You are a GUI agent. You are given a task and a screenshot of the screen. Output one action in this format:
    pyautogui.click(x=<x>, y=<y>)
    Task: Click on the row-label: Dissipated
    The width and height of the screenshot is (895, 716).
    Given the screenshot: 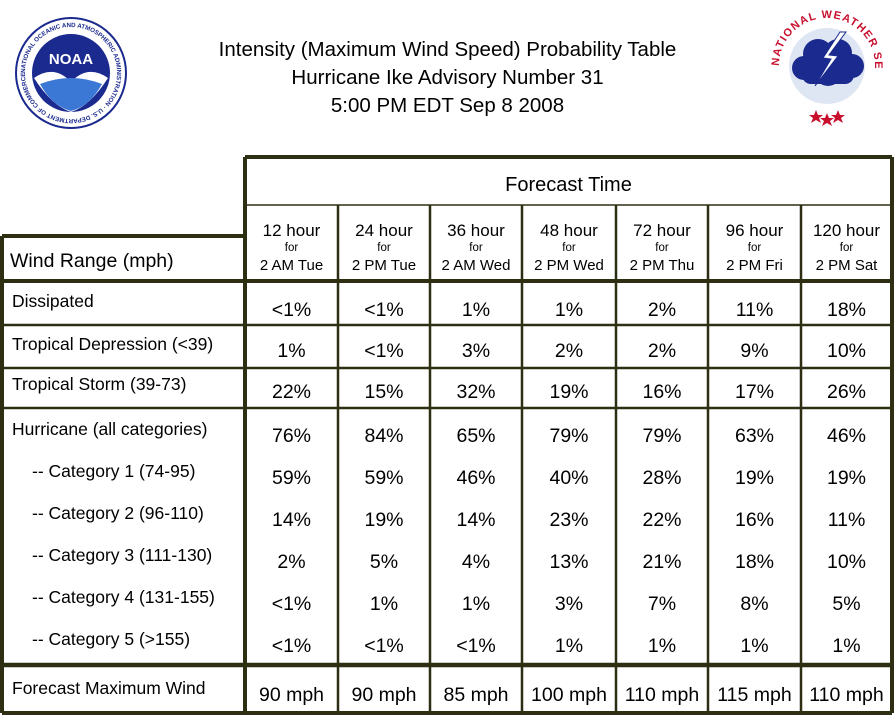 What is the action you would take?
    pyautogui.click(x=53, y=301)
    